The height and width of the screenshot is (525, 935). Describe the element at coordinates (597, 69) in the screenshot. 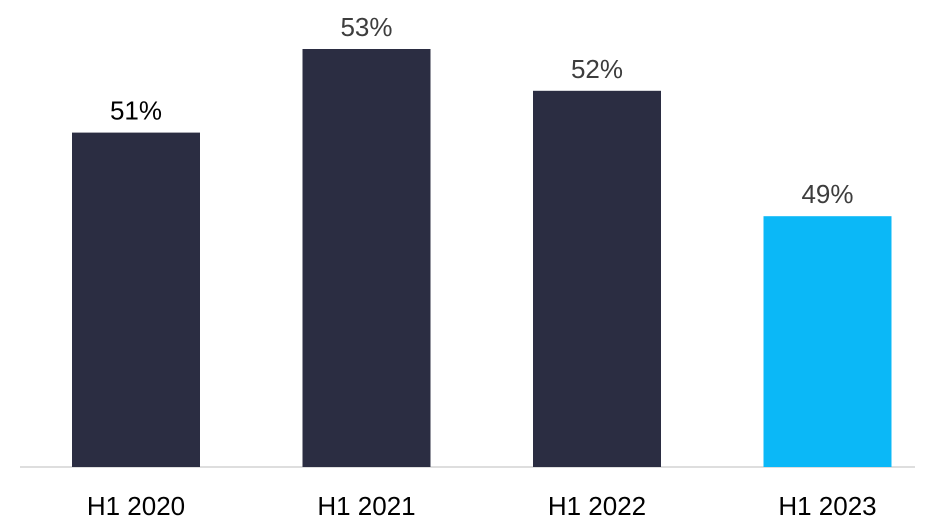

I see `value-label-h1-2022: 52%` at that location.